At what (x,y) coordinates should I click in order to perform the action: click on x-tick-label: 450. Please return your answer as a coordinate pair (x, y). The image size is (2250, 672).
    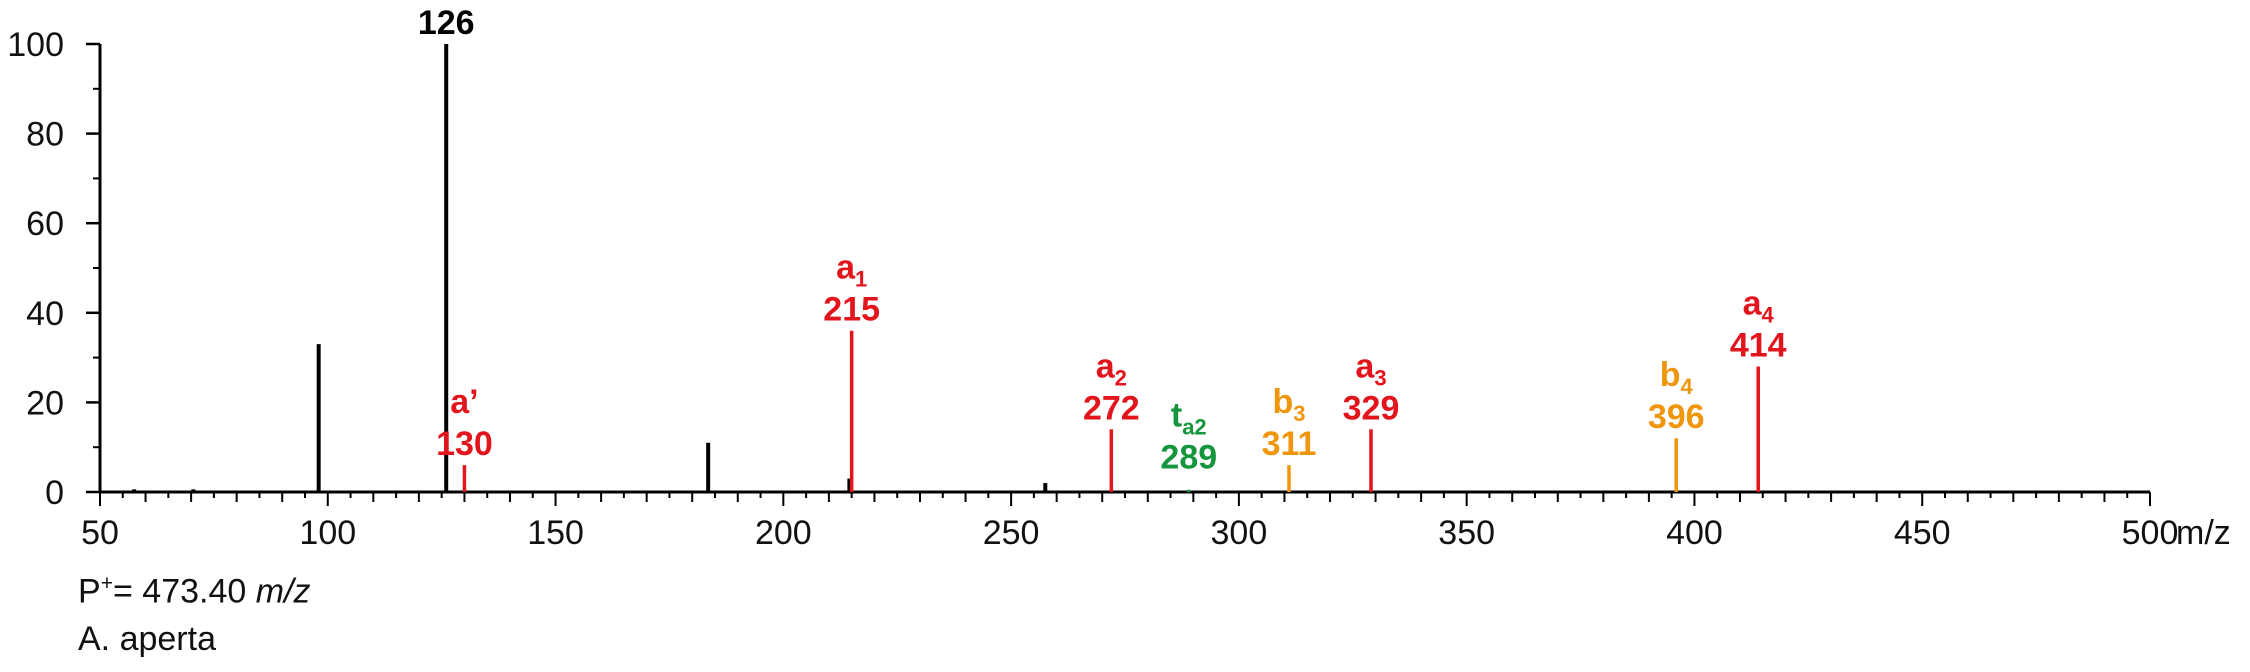
    Looking at the image, I should click on (1922, 533).